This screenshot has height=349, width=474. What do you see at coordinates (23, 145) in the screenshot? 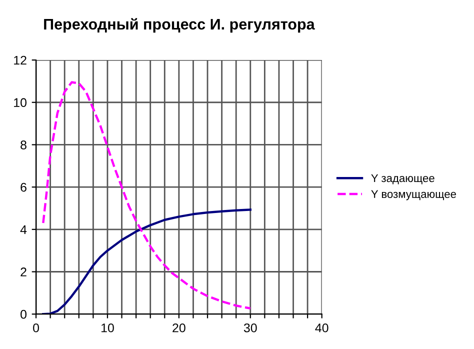
I see `y-tick-label: 8` at bounding box center [23, 145].